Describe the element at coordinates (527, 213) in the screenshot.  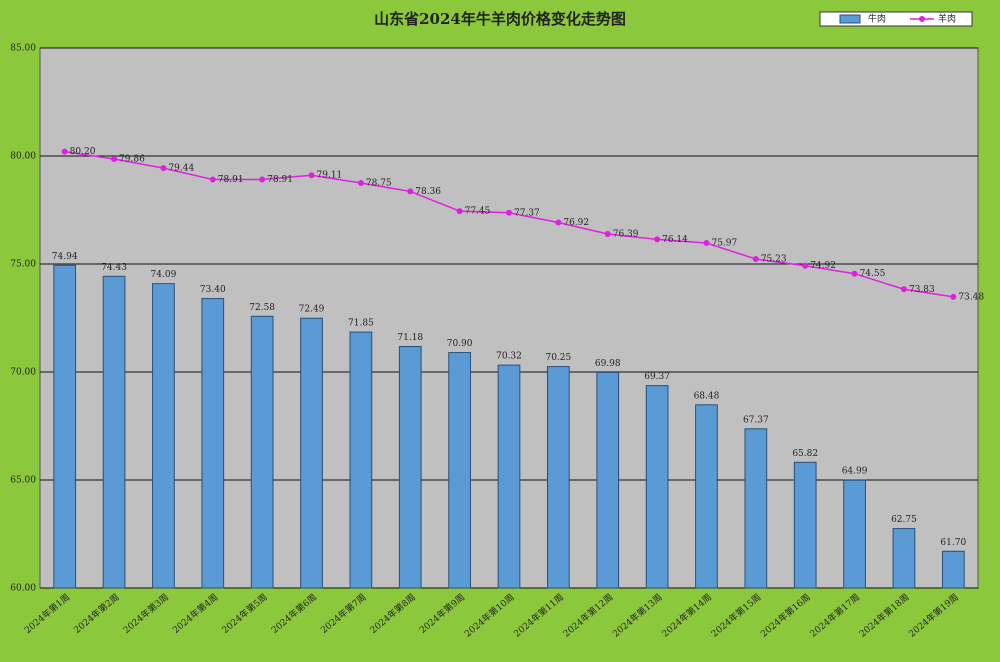
I see `data-label: 77.37` at that location.